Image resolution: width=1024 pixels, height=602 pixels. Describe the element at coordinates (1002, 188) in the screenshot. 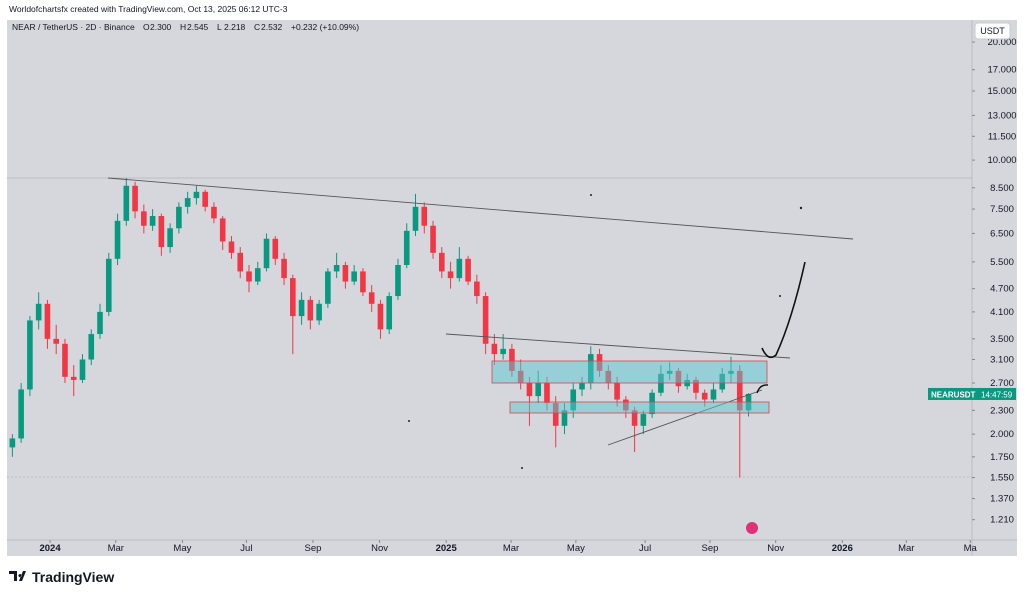

I see `y-tick-label: 8.500` at that location.